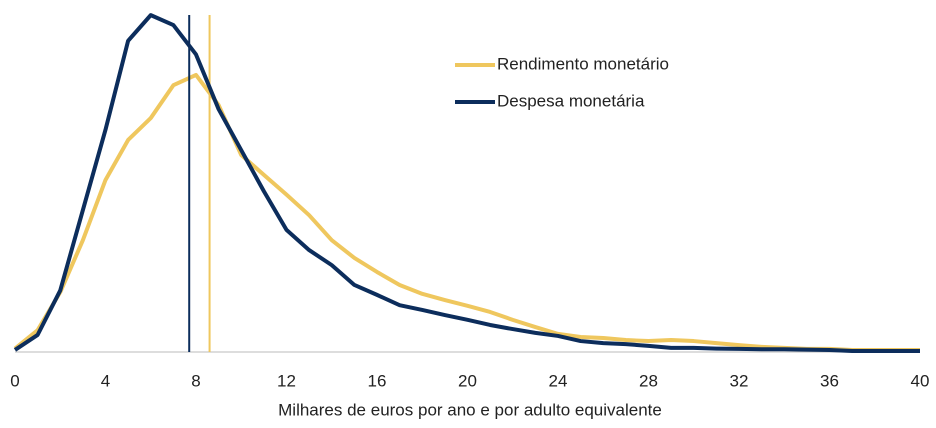 The height and width of the screenshot is (428, 936). What do you see at coordinates (648, 380) in the screenshot?
I see `x-tick-label: 28` at bounding box center [648, 380].